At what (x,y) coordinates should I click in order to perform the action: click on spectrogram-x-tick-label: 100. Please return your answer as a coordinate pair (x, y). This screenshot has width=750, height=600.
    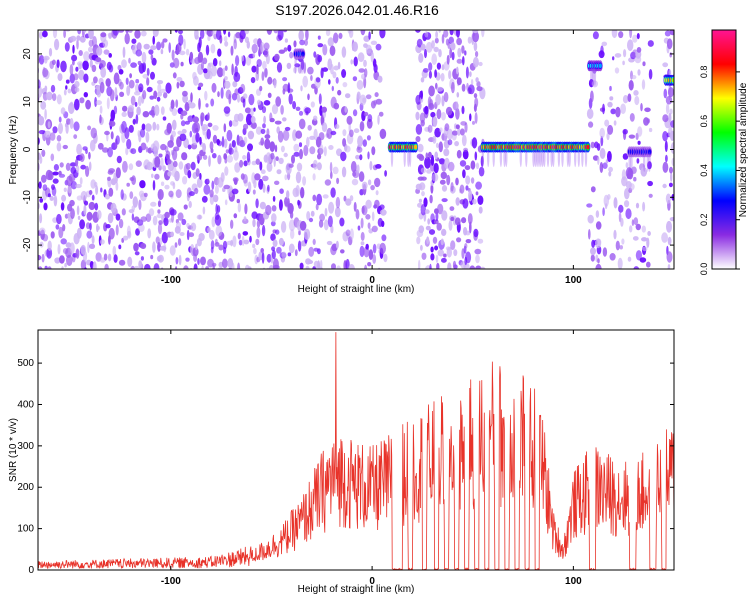
    Looking at the image, I should click on (573, 280).